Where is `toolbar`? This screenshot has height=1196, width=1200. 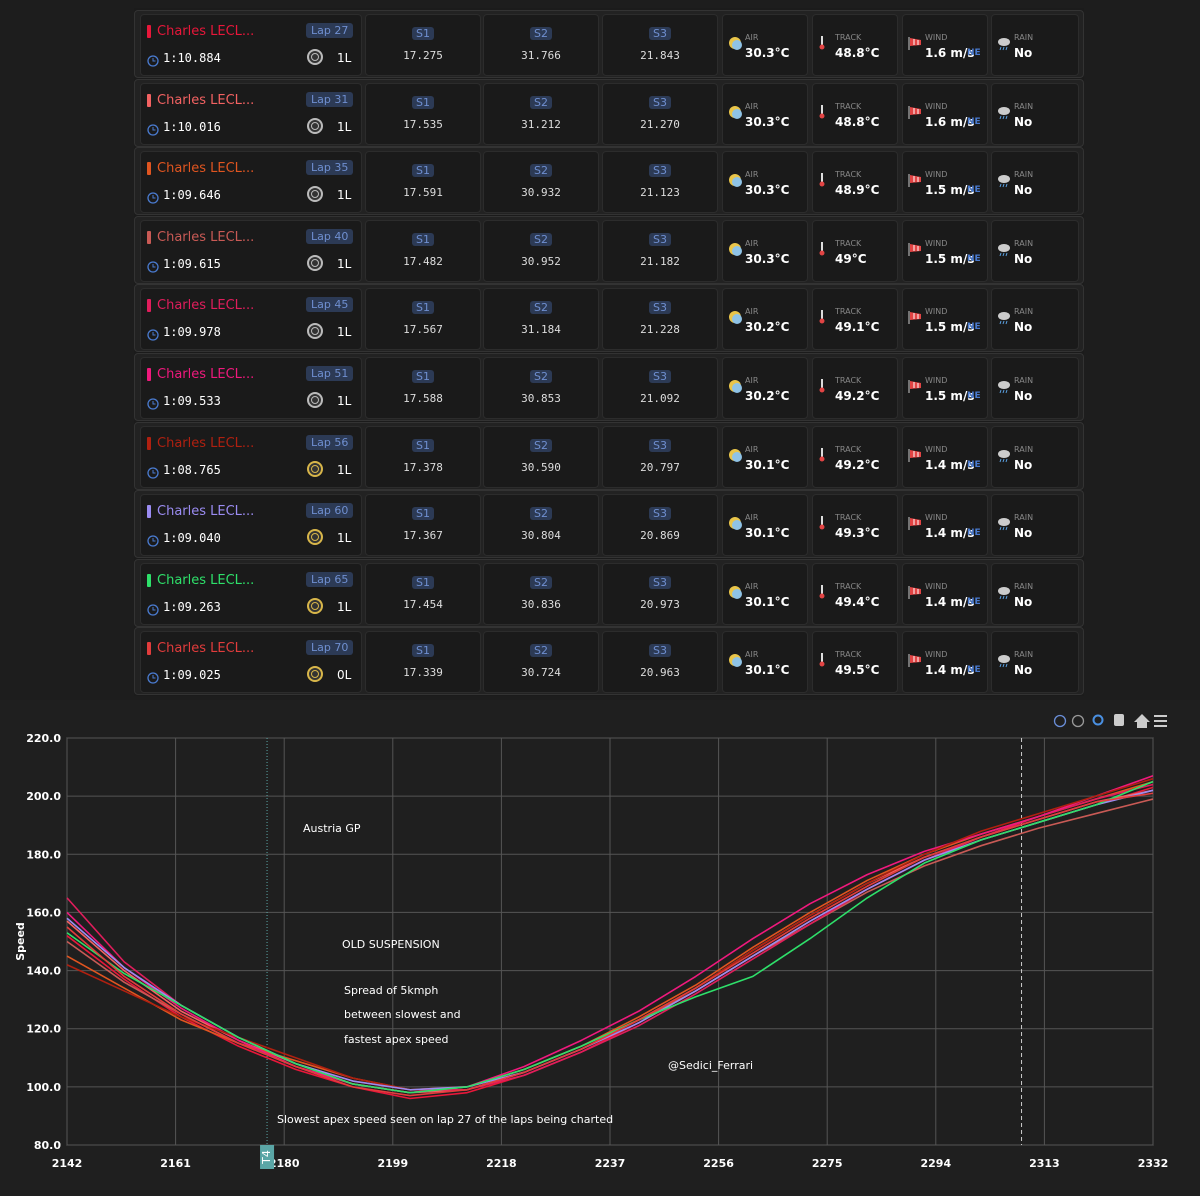 toolbar is located at coordinates (1110, 721).